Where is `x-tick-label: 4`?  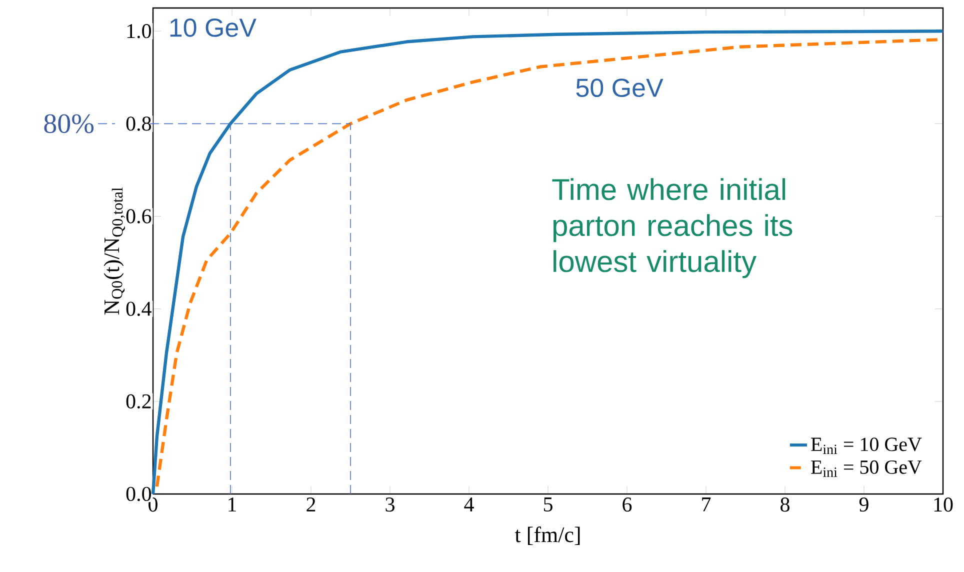
x-tick-label: 4 is located at coordinates (469, 505).